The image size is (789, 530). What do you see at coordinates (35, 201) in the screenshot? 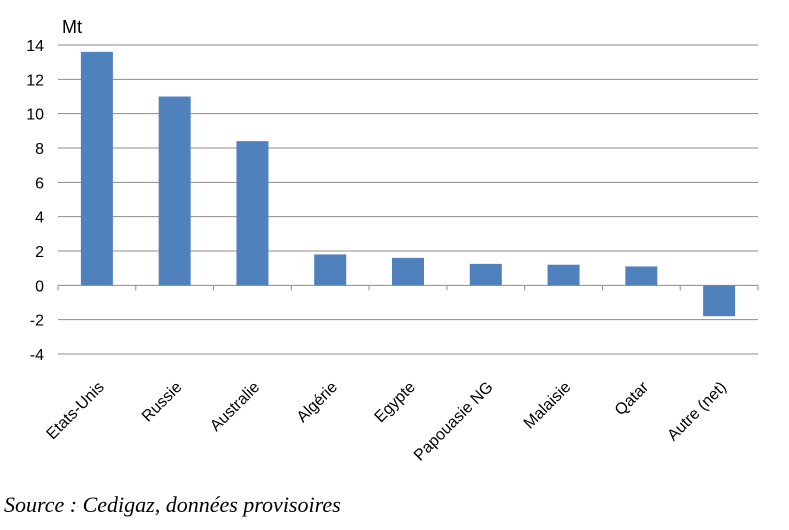
I see `y-axis-ticks: -4 -2 0 2 4 6 8 10 12 14` at bounding box center [35, 201].